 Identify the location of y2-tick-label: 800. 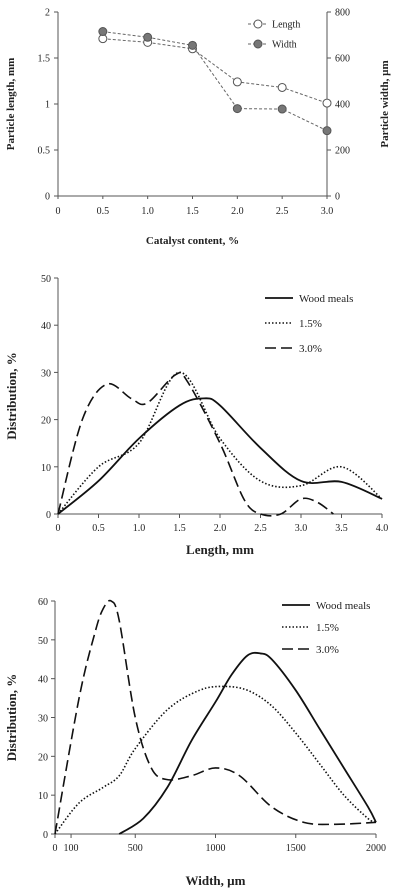
(342, 13).